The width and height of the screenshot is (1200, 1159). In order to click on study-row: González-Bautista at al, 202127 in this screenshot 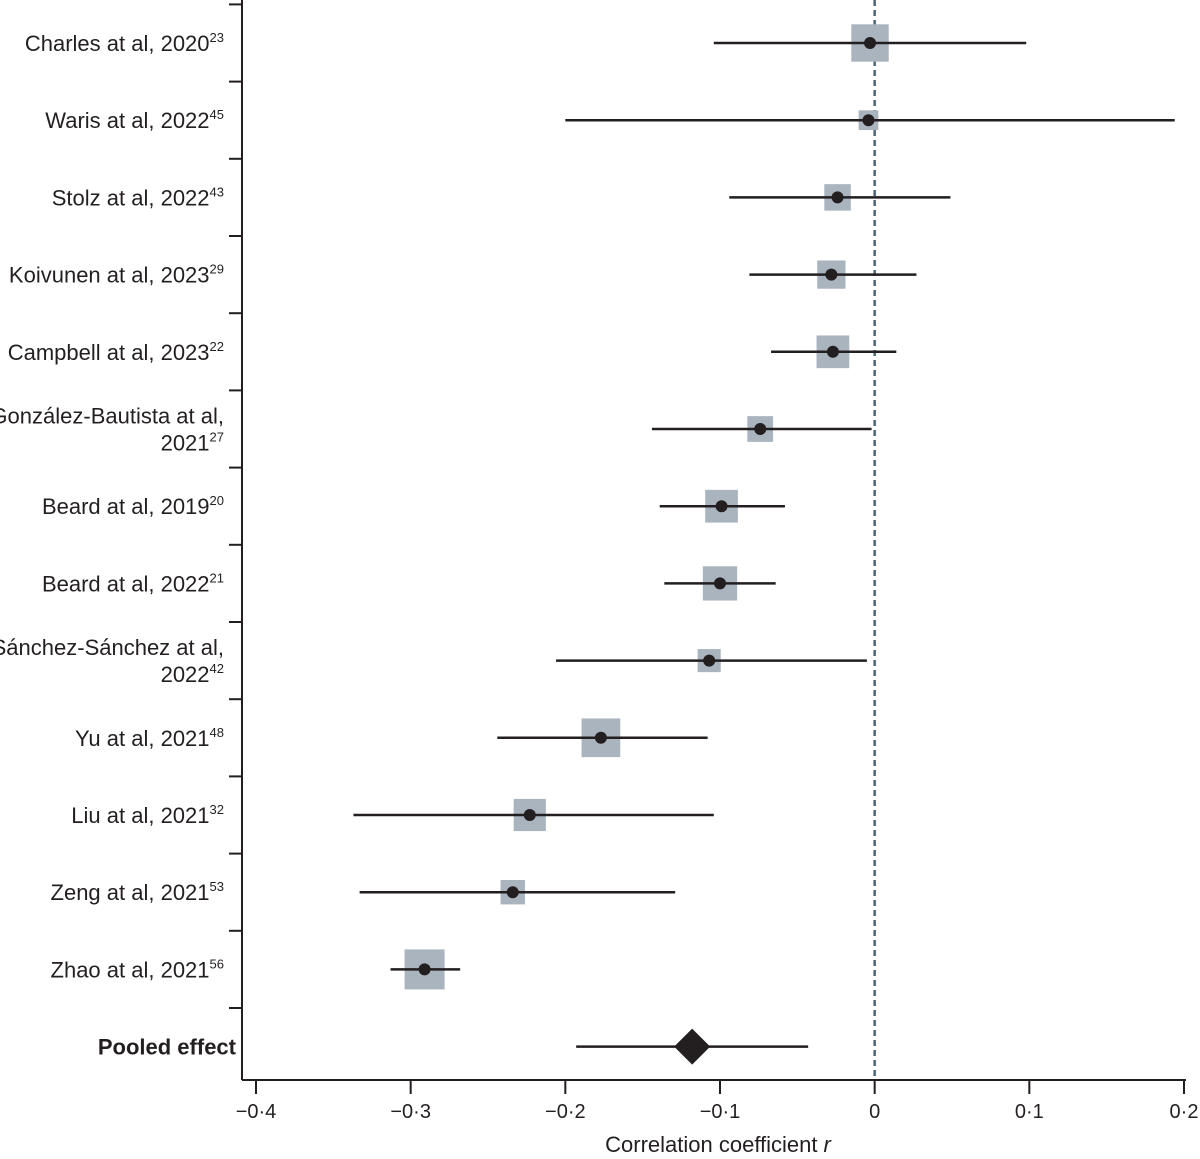, I will do `click(436, 430)`.